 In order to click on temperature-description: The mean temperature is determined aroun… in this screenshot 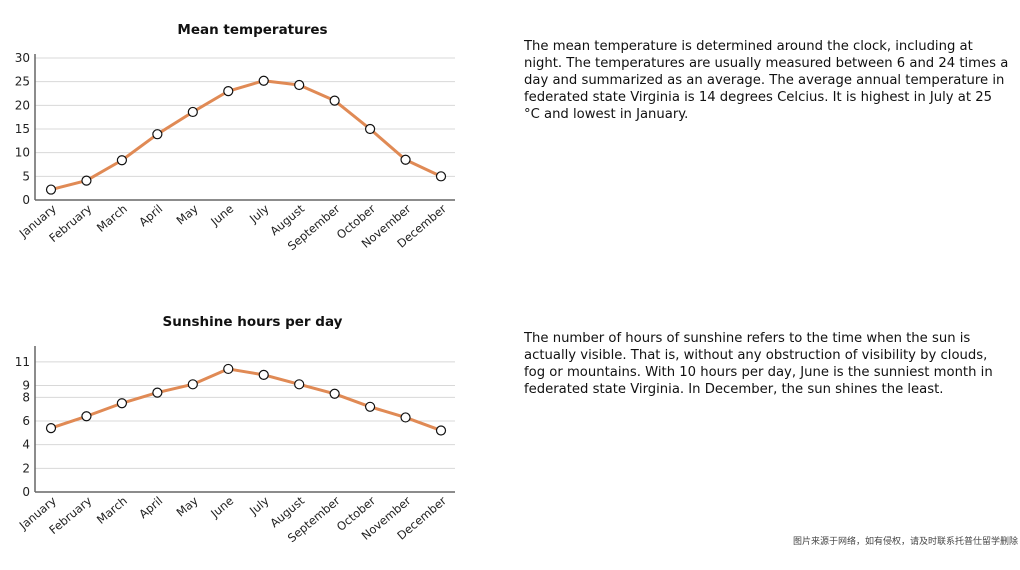, I will do `click(766, 80)`.